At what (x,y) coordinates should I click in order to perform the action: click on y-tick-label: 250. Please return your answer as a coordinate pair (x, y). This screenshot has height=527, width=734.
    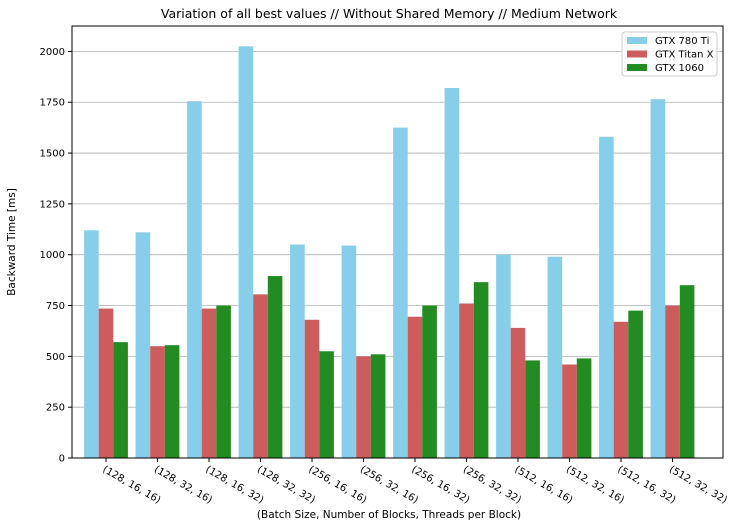
    Looking at the image, I should click on (55, 408).